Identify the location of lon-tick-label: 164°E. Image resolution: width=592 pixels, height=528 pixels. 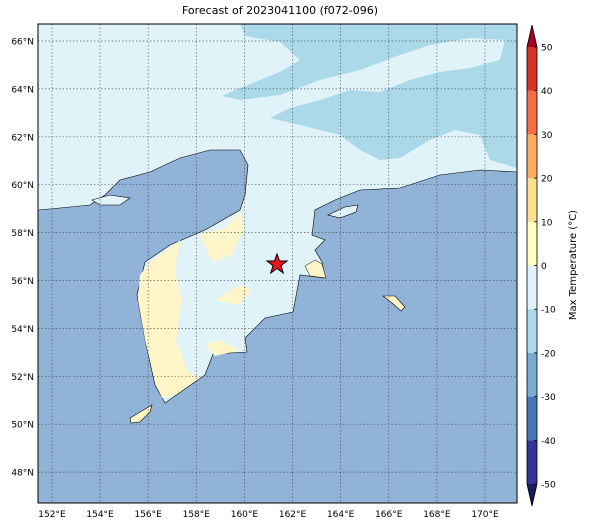
(341, 515).